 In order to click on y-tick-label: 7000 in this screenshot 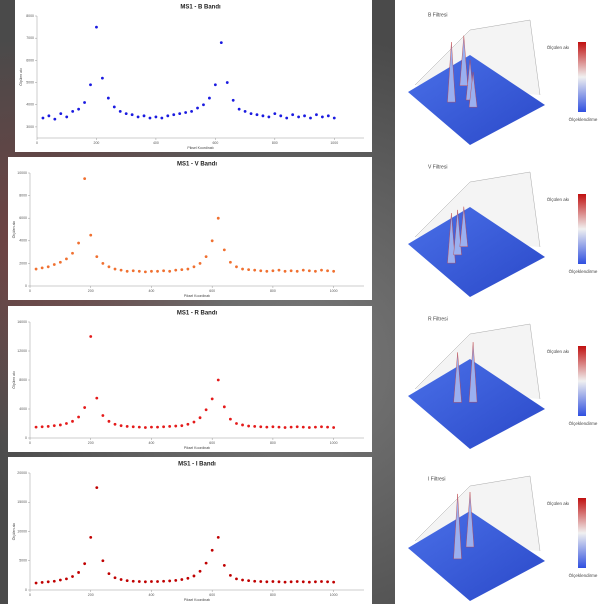, I will do `click(30, 38)`.